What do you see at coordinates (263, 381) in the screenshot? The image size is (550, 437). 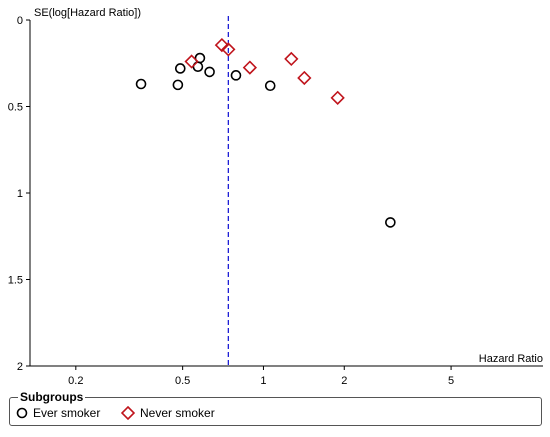 I see `x-tick-label: 1` at bounding box center [263, 381].